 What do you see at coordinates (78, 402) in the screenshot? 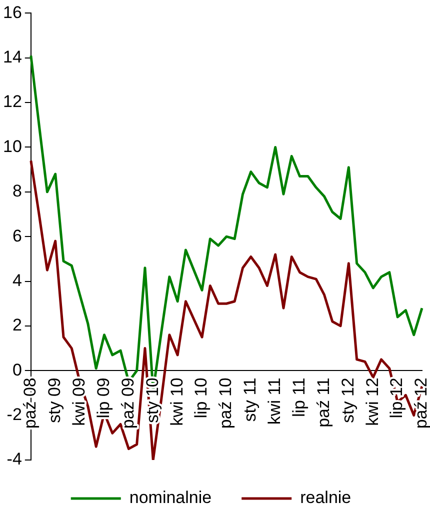
I see `x-tick-label: kwi 09` at bounding box center [78, 402].